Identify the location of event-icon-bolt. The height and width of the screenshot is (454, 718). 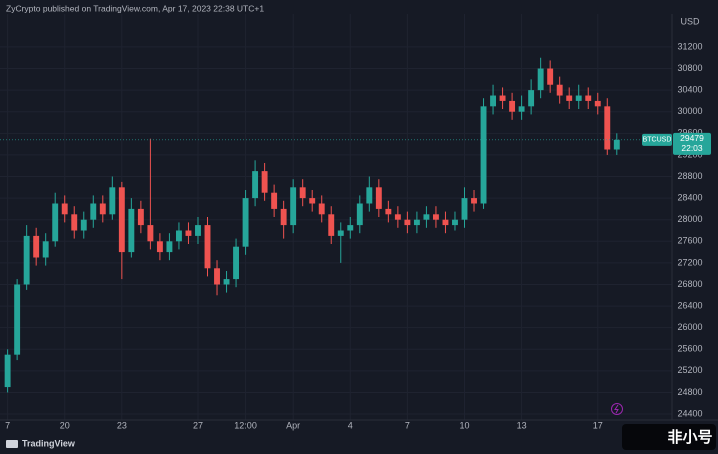
(616, 409).